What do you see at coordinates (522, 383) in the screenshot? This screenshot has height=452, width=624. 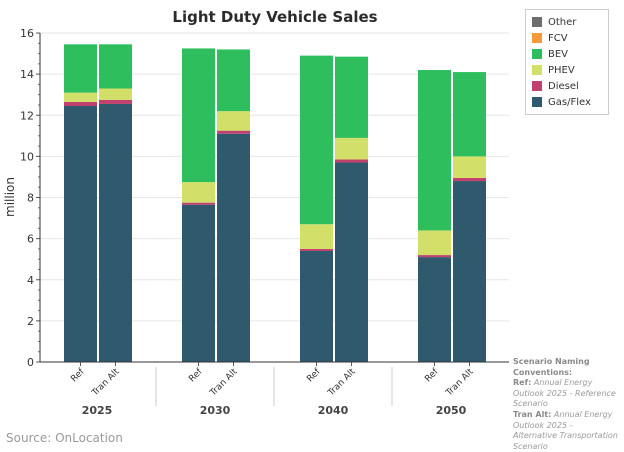 I see `note-ref-label: Ref:` at bounding box center [522, 383].